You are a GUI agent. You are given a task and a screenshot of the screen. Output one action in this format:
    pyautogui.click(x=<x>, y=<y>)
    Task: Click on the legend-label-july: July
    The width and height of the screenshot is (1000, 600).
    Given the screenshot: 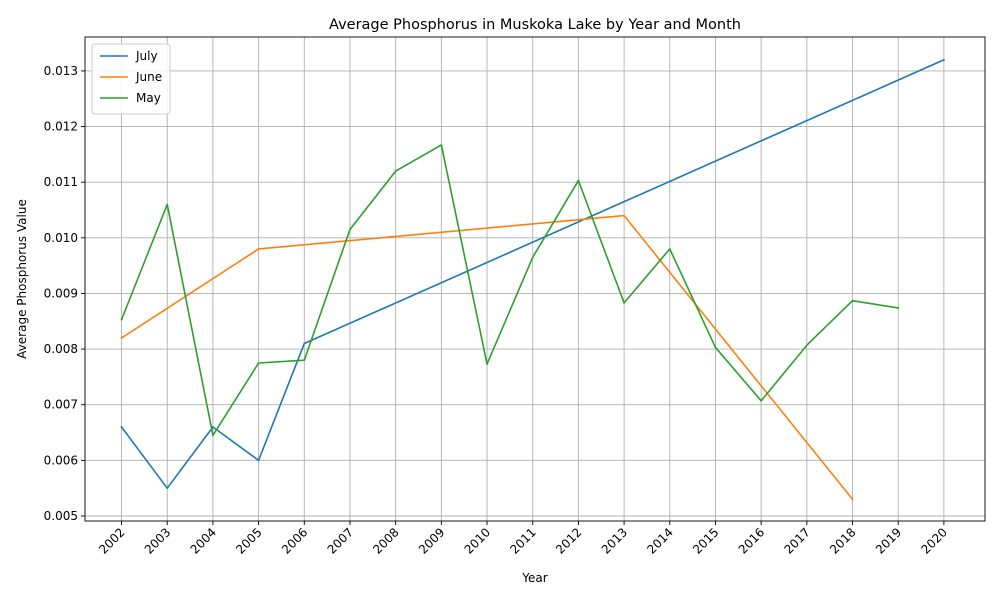 What is the action you would take?
    pyautogui.click(x=146, y=56)
    